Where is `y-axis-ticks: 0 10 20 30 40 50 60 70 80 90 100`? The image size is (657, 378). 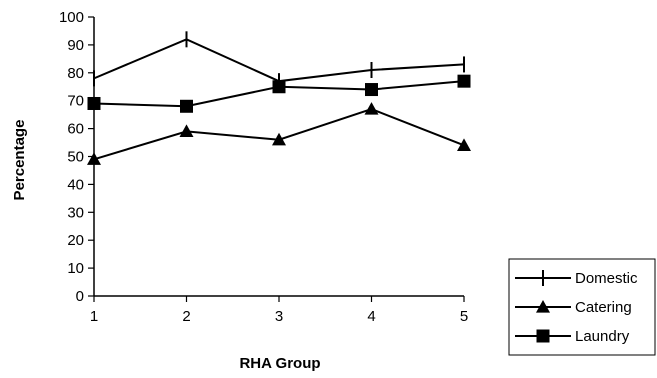
y-axis-ticks: 0 10 20 30 40 50 60 70 80 90 100 is located at coordinates (76, 157).